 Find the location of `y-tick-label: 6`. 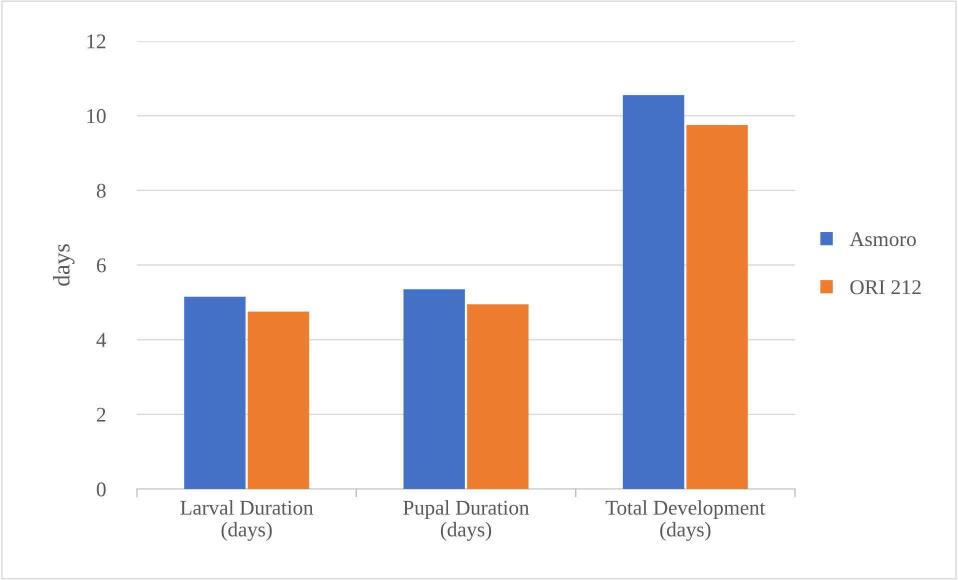

y-tick-label: 6 is located at coordinates (101, 265).